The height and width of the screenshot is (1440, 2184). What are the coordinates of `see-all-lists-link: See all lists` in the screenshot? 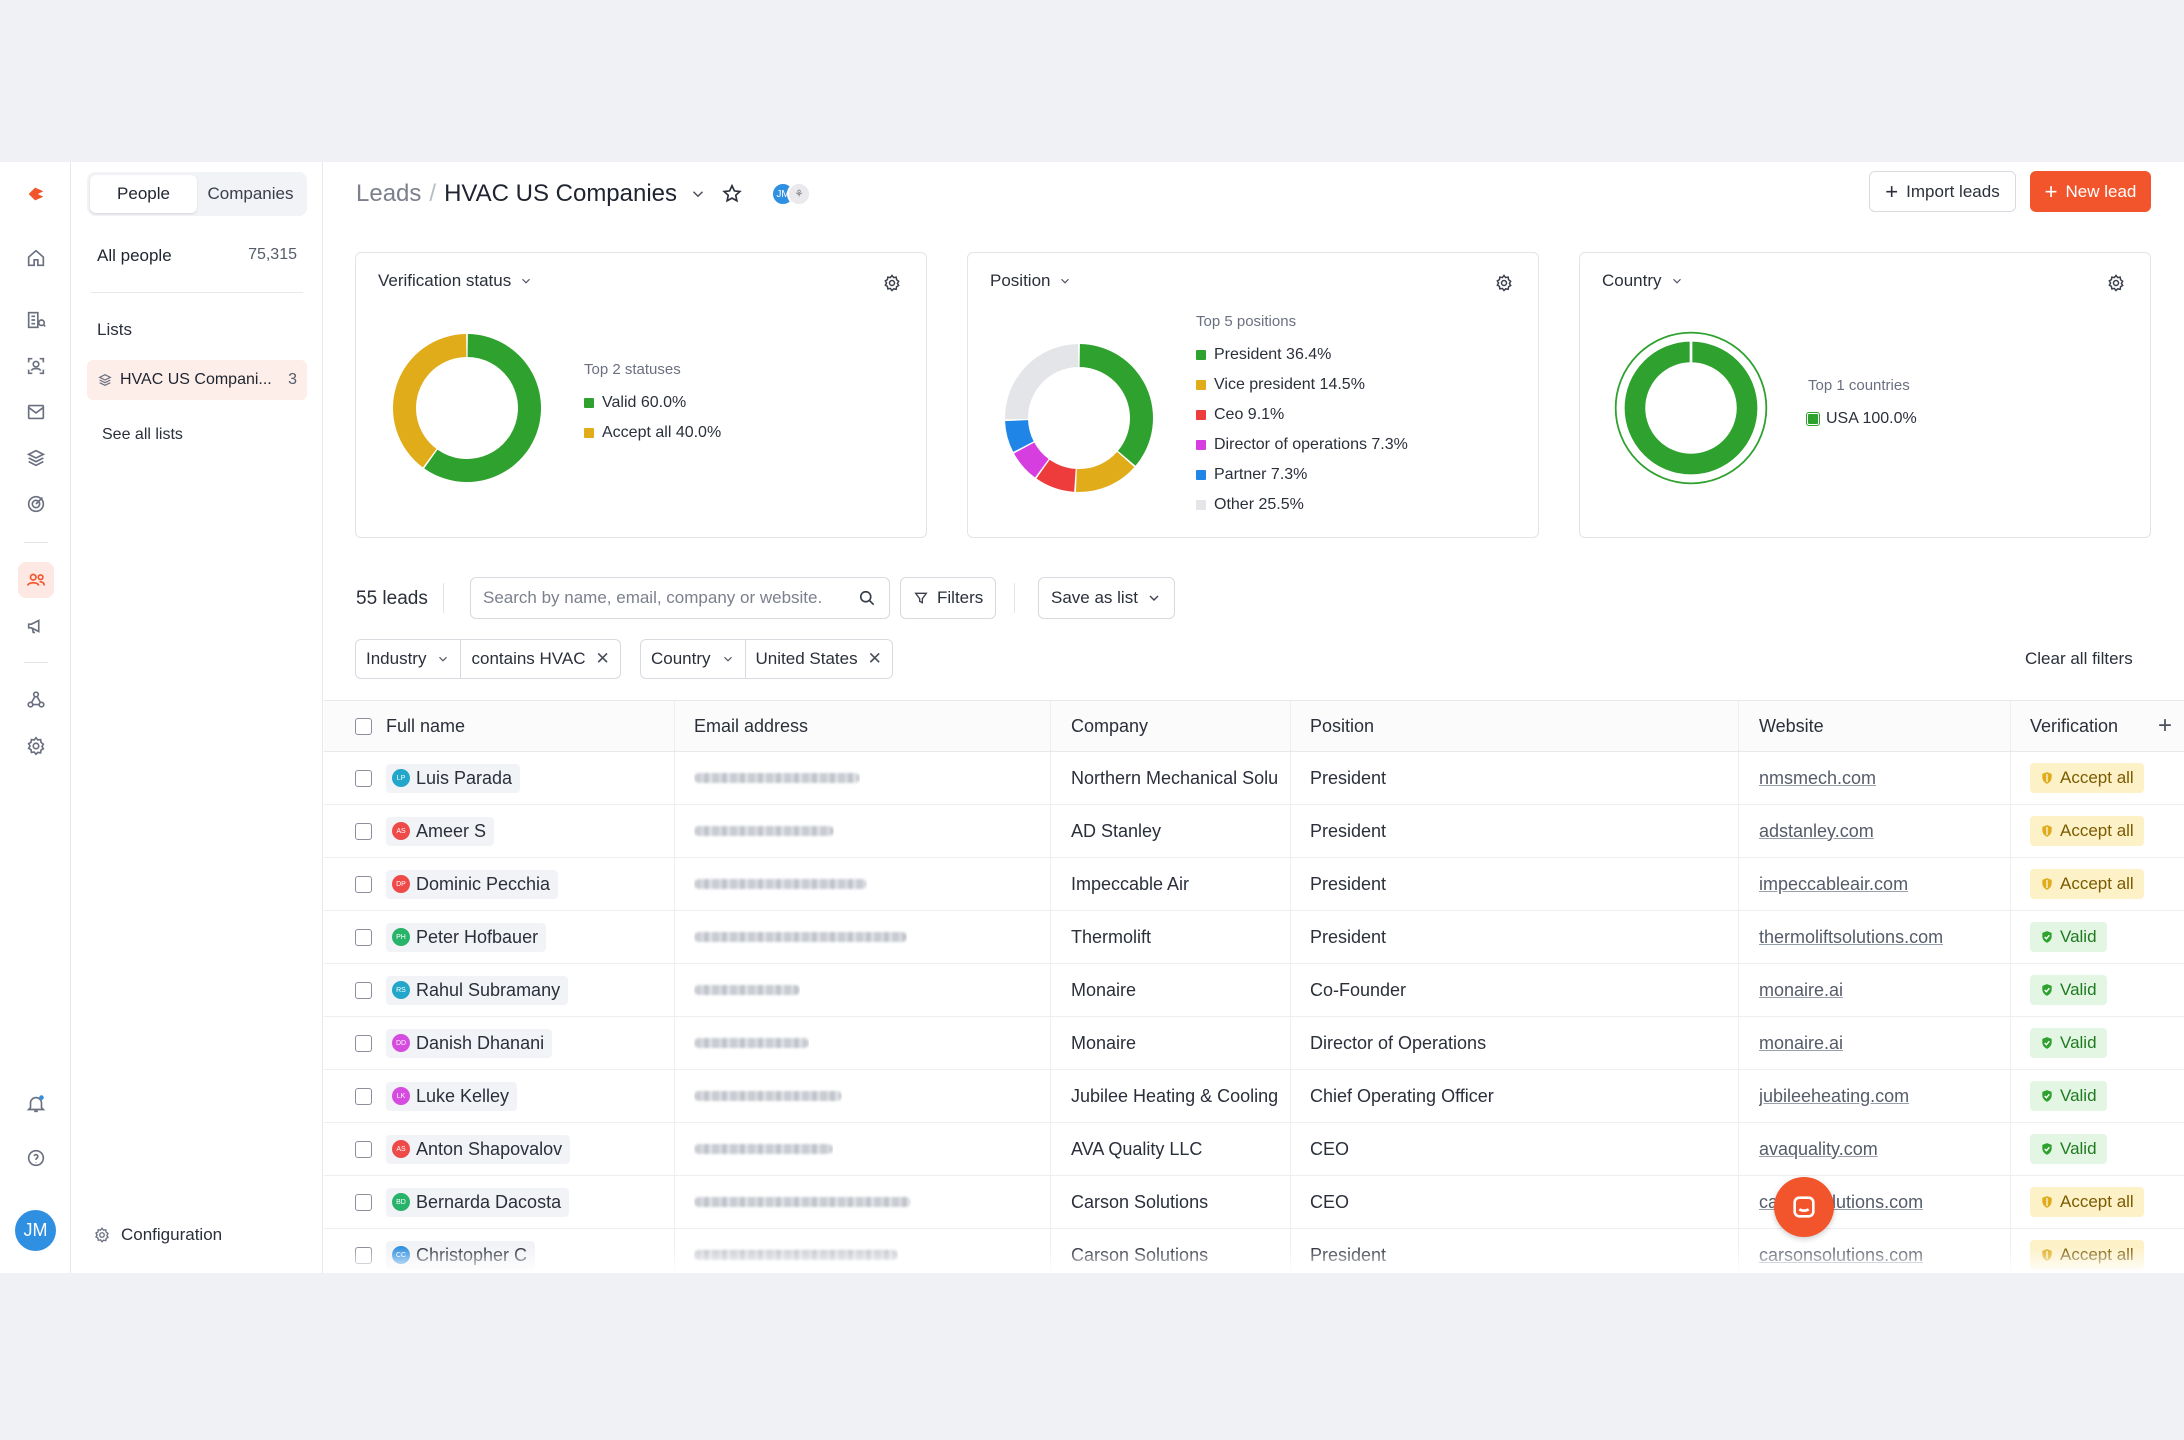 It's located at (142, 434).